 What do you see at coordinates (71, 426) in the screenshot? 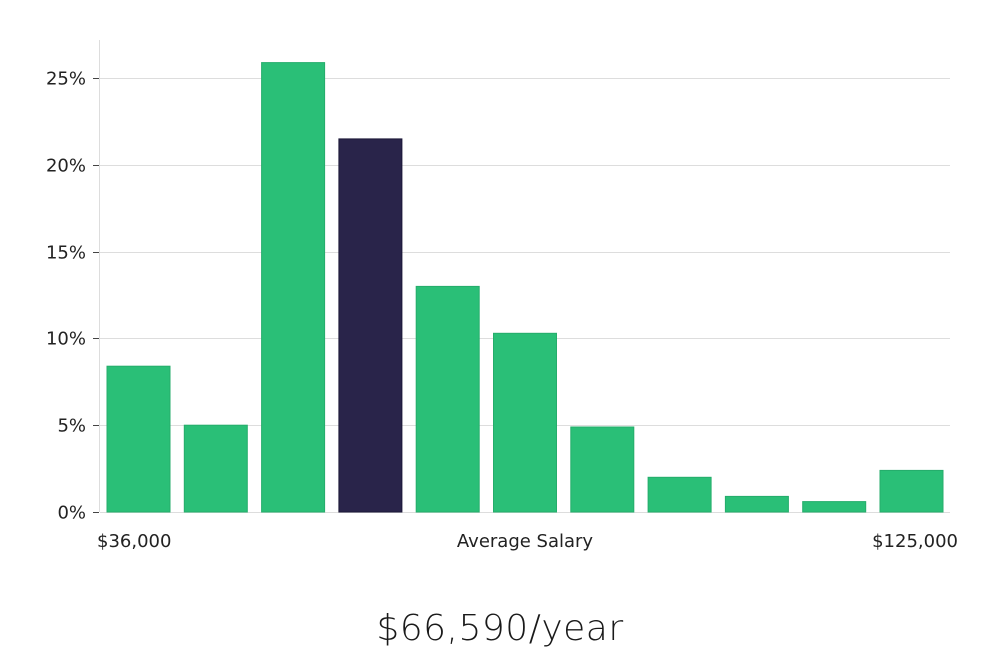
I see `y-tick-label: 5%` at bounding box center [71, 426].